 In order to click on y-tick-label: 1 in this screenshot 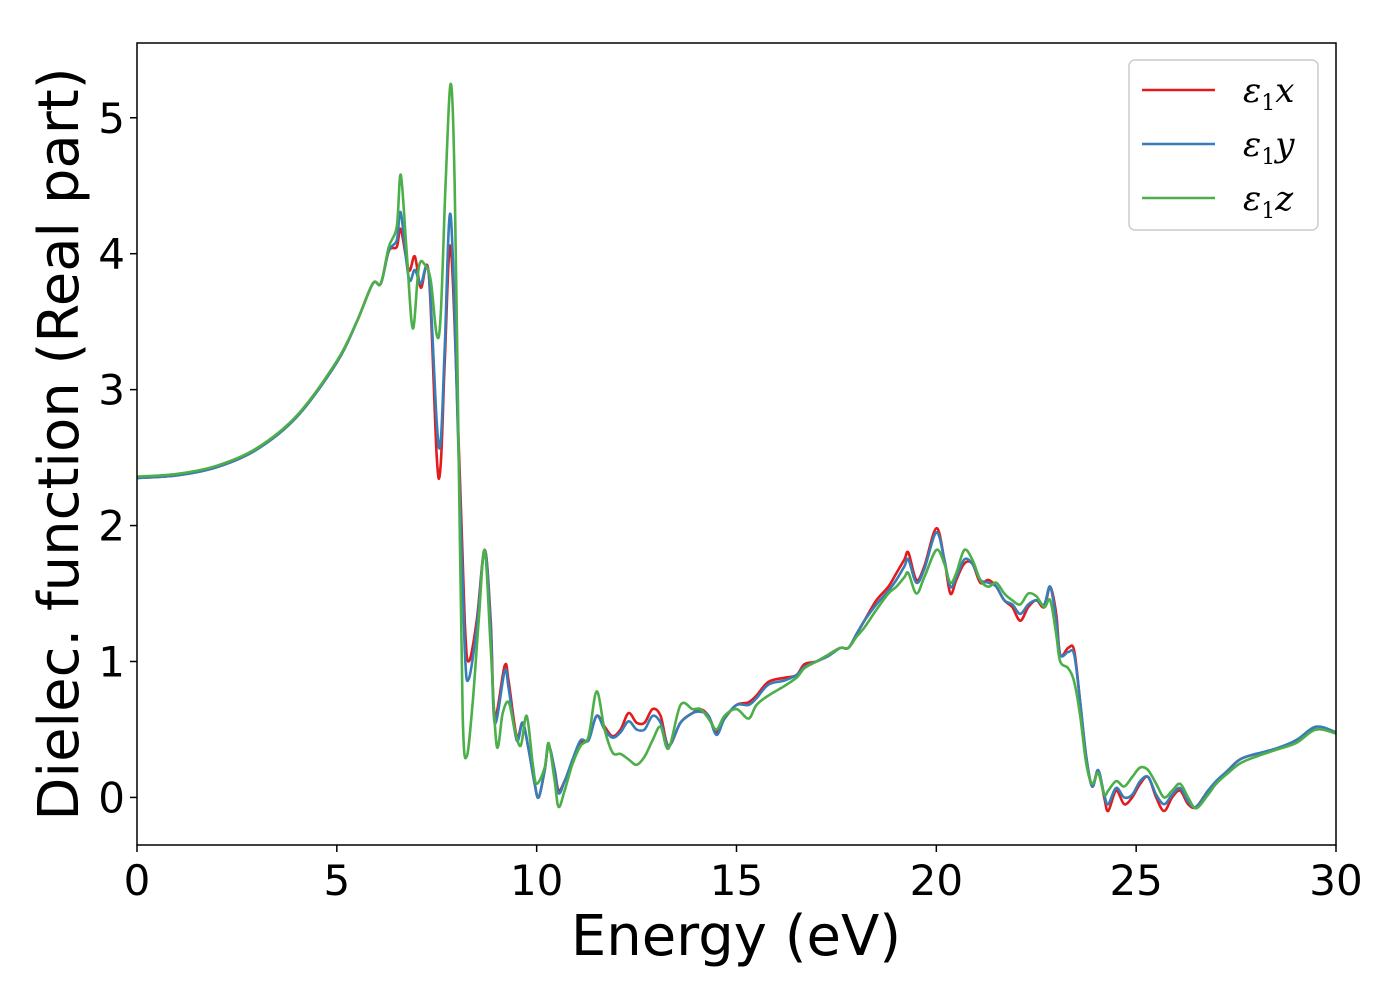, I will do `click(111, 661)`.